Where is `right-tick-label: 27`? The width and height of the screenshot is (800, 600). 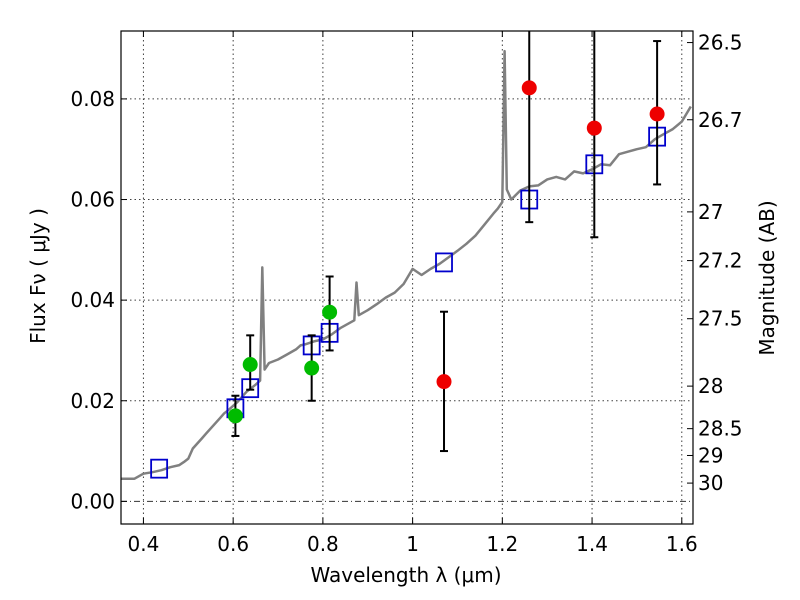
right-tick-label: 27 is located at coordinates (710, 212).